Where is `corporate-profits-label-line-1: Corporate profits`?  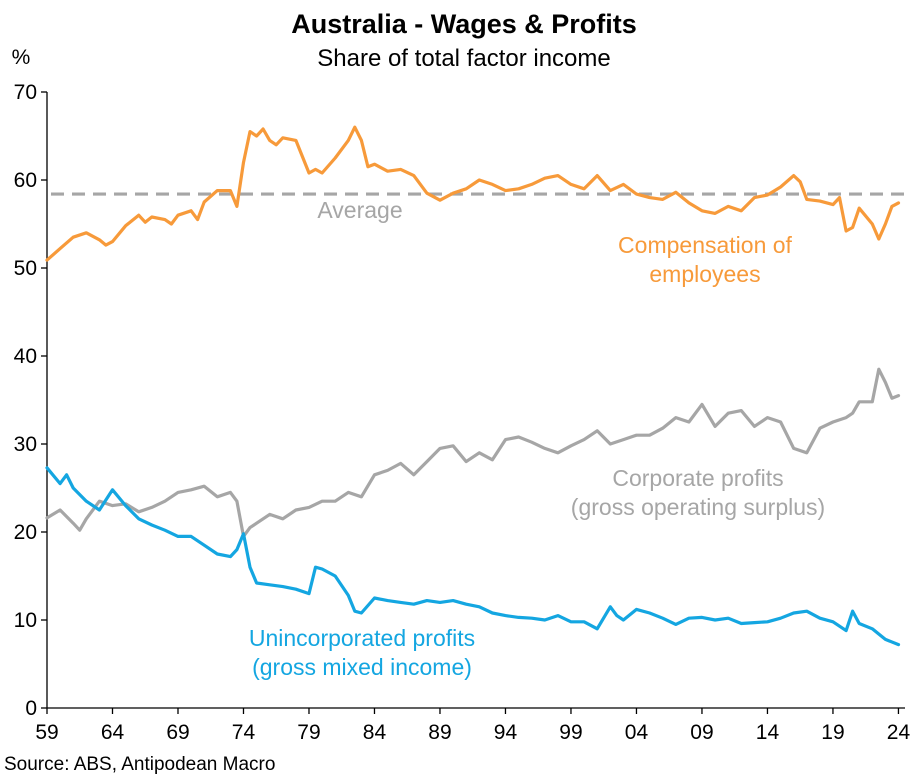
corporate-profits-label-line-1: Corporate profits is located at coordinates (697, 478).